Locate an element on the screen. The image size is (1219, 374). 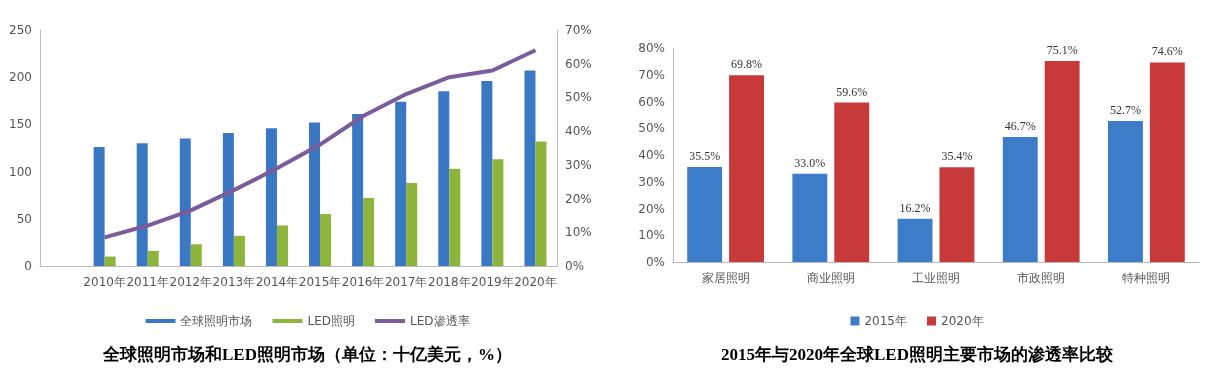
y-tick-label: 10% is located at coordinates (651, 235).